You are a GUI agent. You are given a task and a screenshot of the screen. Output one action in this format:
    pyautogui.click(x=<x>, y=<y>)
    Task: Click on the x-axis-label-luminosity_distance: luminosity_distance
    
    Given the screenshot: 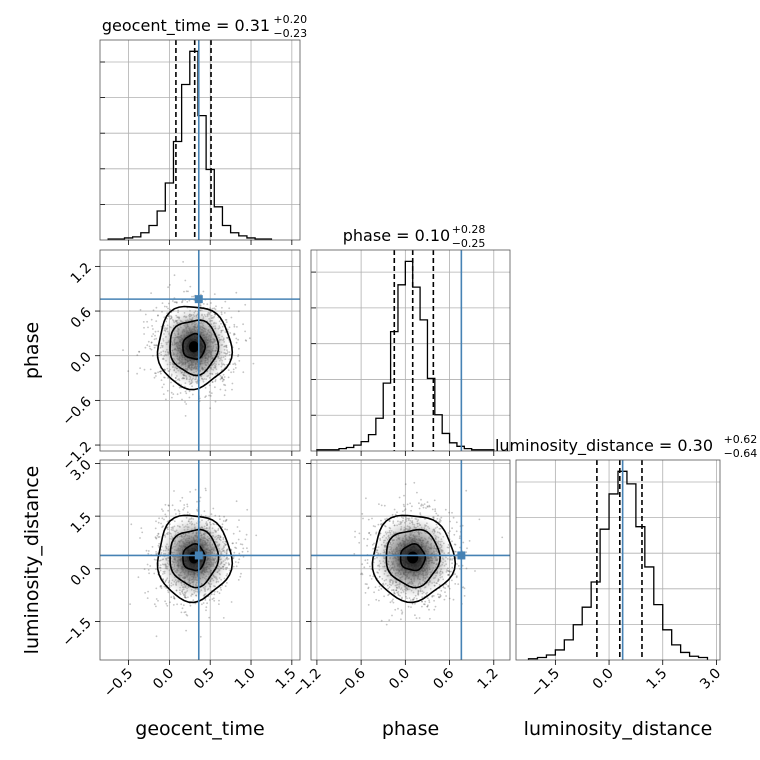 What is the action you would take?
    pyautogui.click(x=618, y=729)
    